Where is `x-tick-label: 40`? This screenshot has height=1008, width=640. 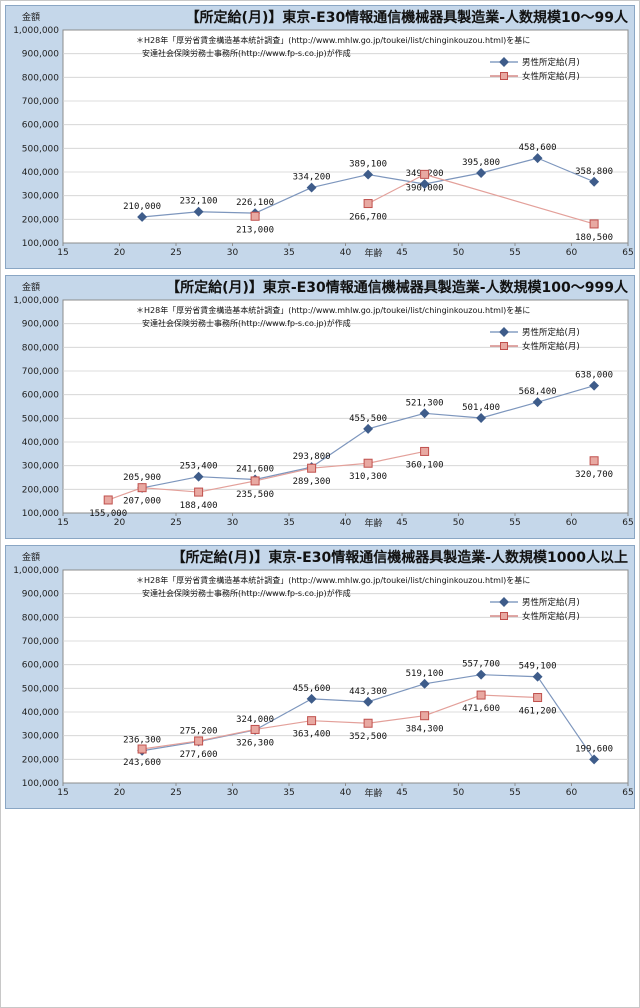 x-tick-label: 40 is located at coordinates (346, 523).